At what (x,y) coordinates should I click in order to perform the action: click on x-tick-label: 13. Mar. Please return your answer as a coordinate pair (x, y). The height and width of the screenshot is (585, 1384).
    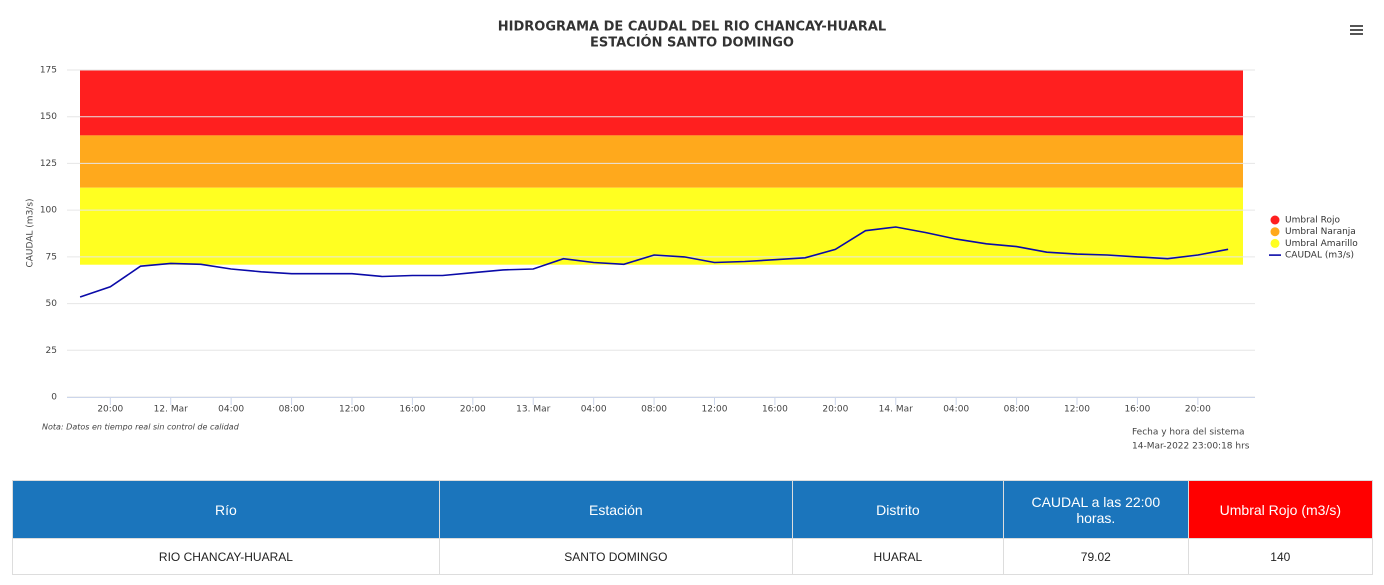
    Looking at the image, I should click on (533, 410).